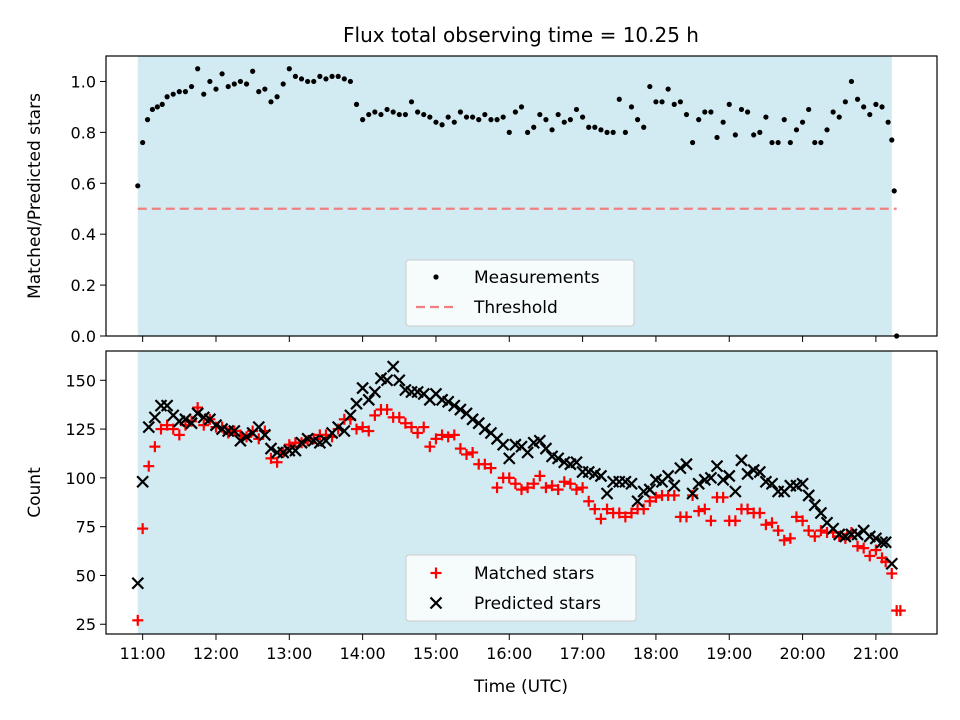 The image size is (960, 720). What do you see at coordinates (583, 653) in the screenshot?
I see `x-tick-label: 17:00` at bounding box center [583, 653].